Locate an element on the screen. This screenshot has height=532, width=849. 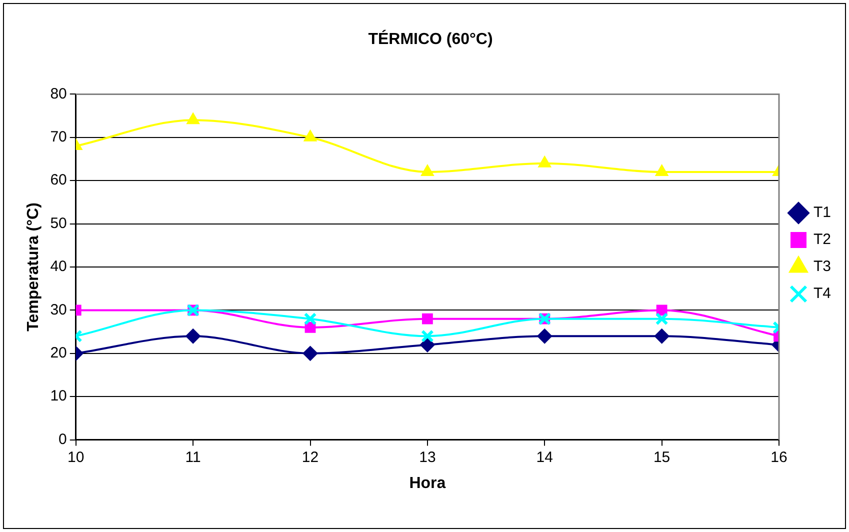
y-tick-label: 40 is located at coordinates (58, 267).